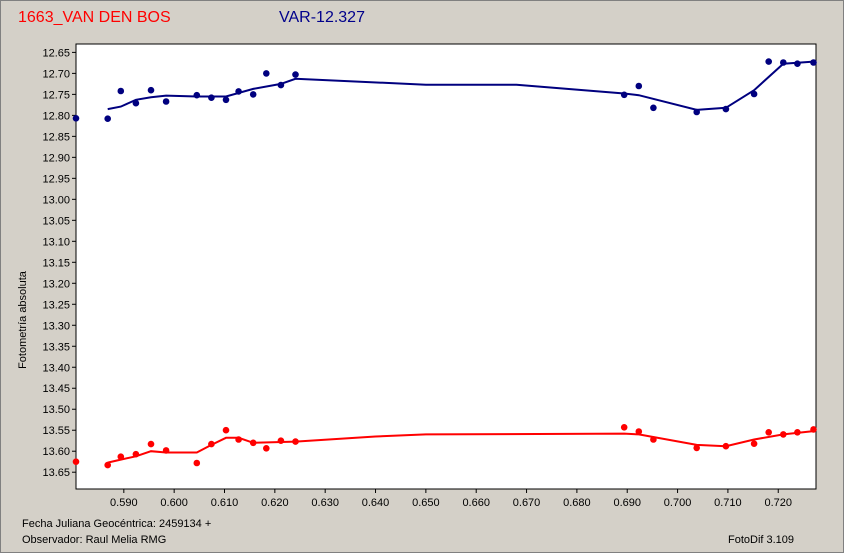 This screenshot has width=844, height=553. What do you see at coordinates (117, 524) in the screenshot?
I see `julian-date-label: Fecha Juliana Geocéntrica: 2459134 +` at bounding box center [117, 524].